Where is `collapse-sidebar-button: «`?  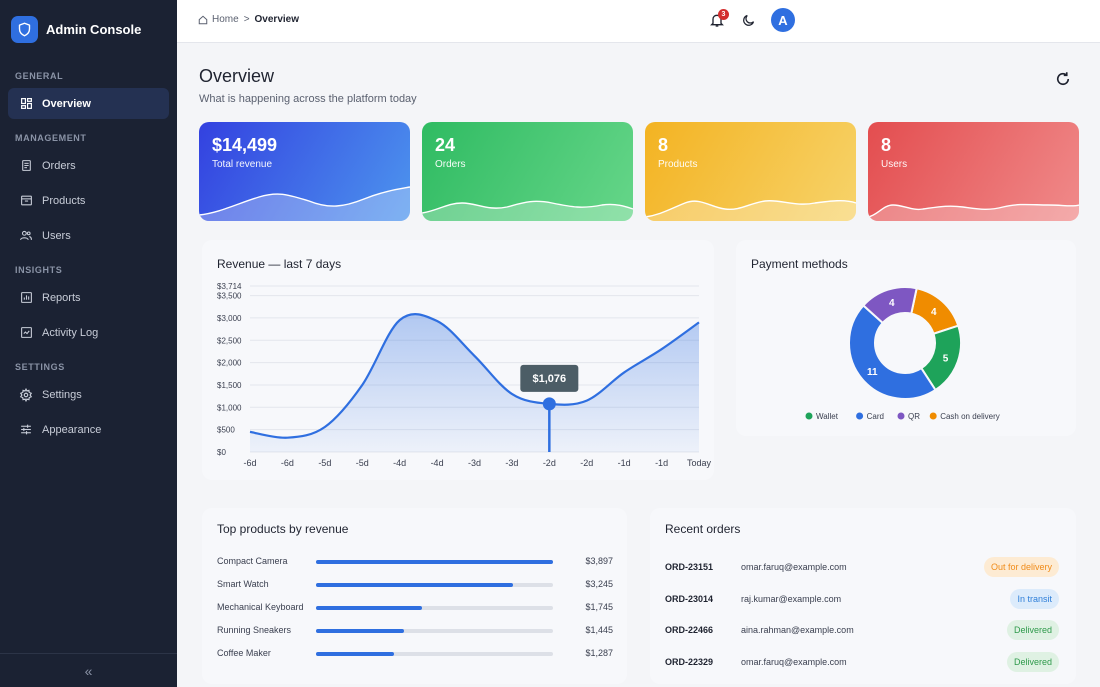 collapse-sidebar-button: « is located at coordinates (88, 670).